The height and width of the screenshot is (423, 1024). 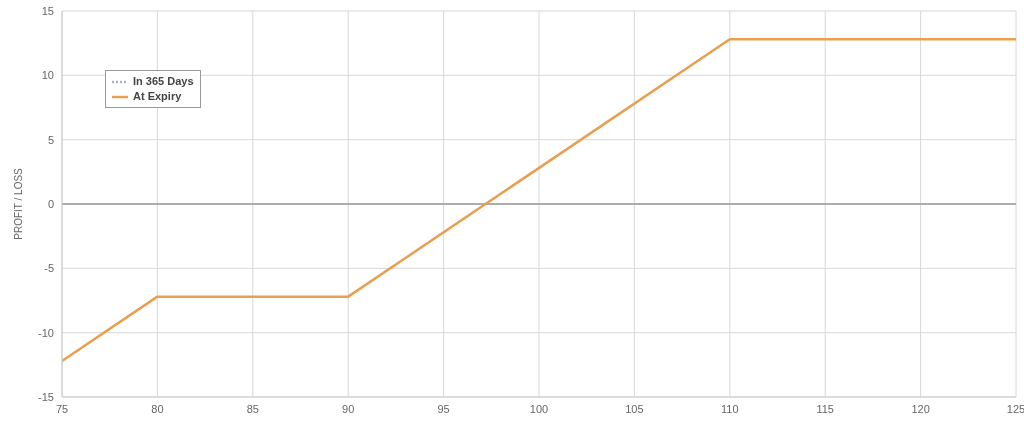 I want to click on x-tick-label: 90, so click(x=348, y=408).